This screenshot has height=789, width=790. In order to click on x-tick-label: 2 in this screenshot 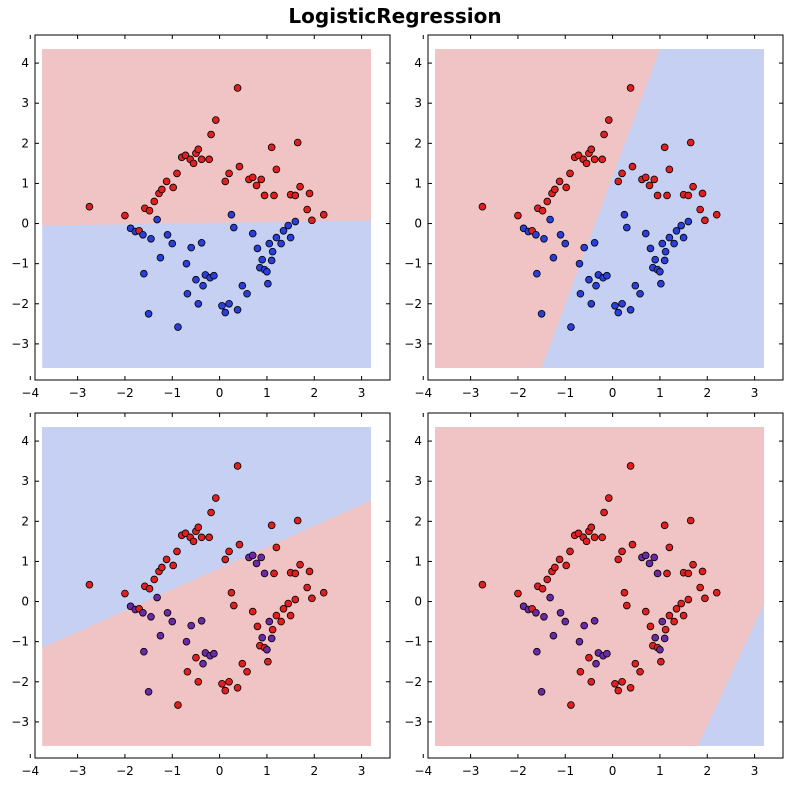, I will do `click(314, 393)`.